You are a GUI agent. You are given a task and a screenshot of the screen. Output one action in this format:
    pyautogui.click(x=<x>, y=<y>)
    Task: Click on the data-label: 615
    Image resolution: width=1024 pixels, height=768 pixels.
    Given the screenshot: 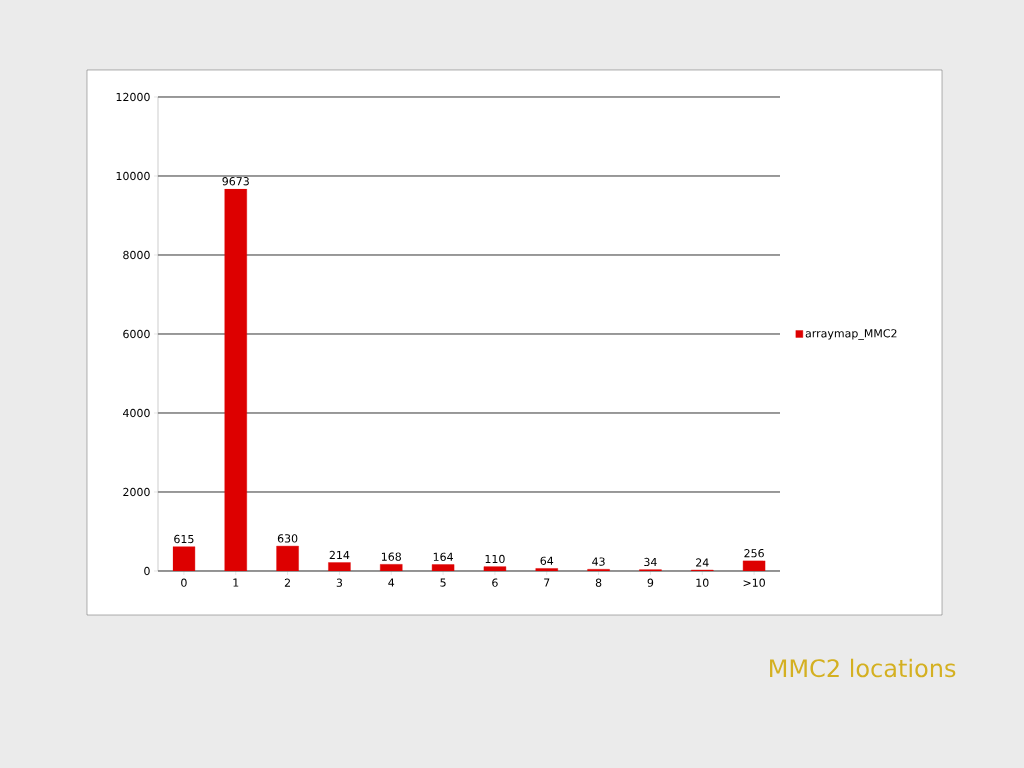 What is the action you would take?
    pyautogui.click(x=184, y=539)
    